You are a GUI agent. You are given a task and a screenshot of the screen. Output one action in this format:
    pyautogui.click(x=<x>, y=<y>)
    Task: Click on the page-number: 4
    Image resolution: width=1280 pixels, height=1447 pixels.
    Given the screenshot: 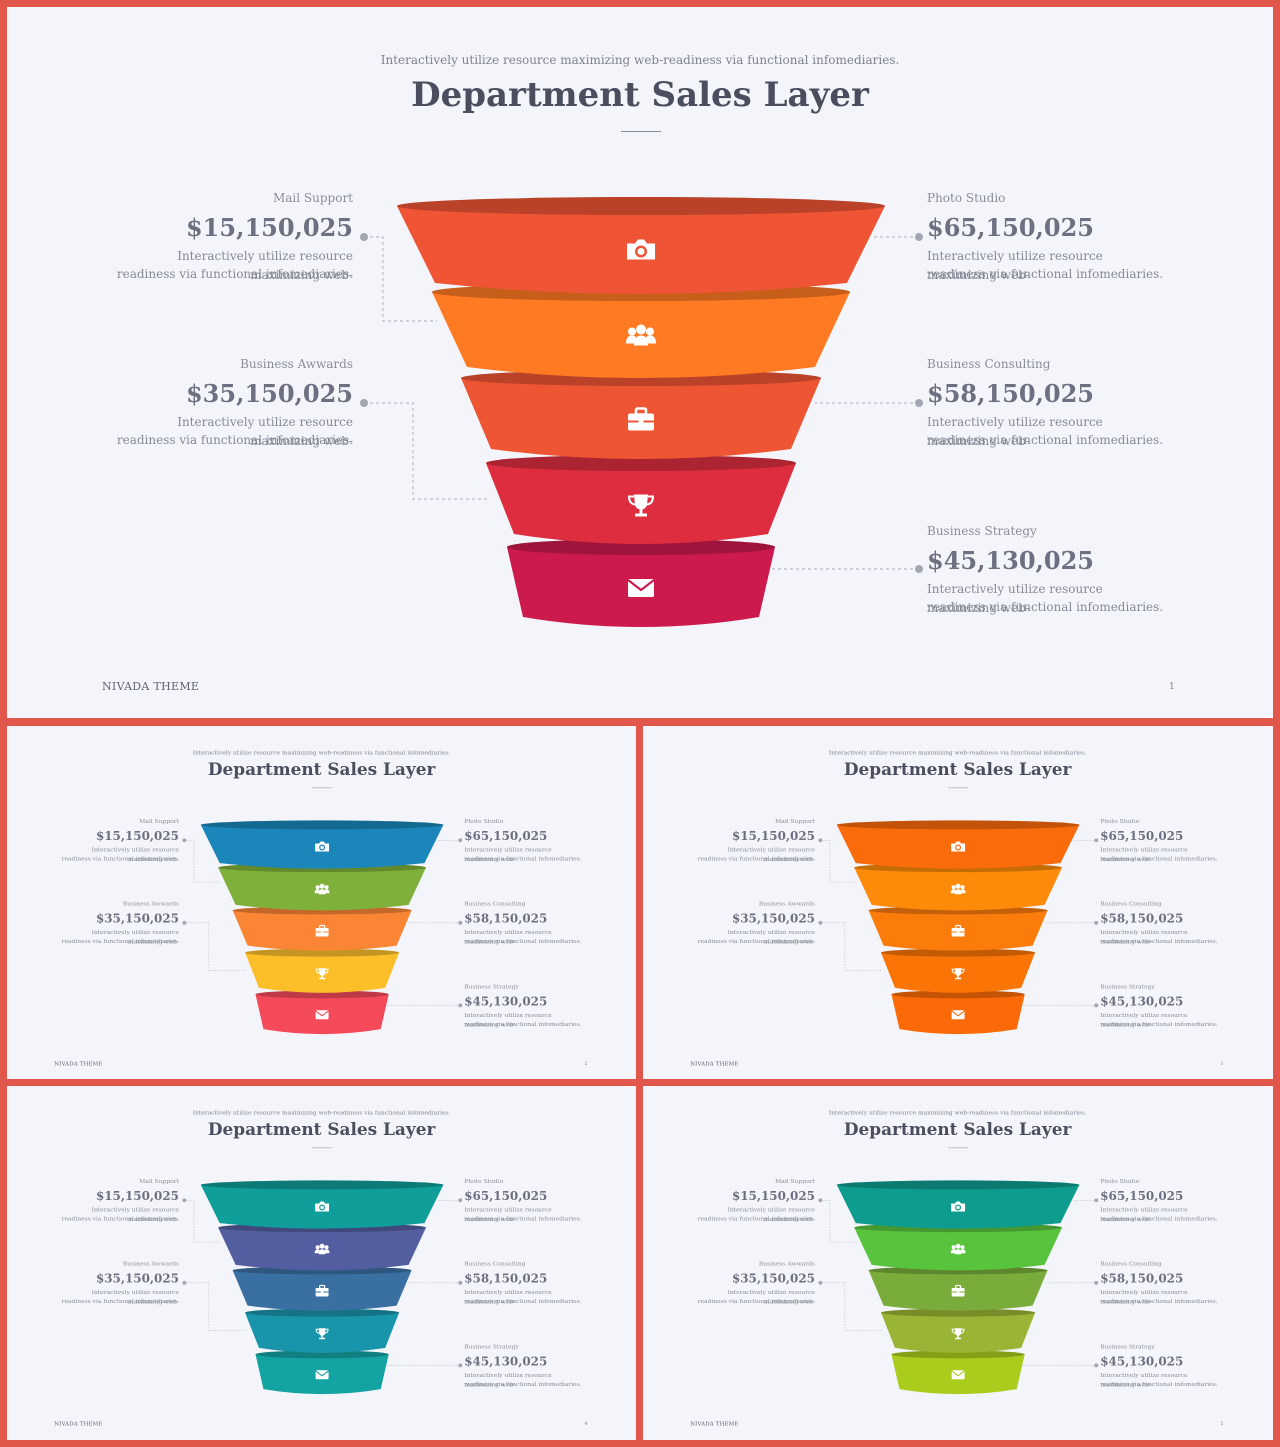 What is the action you would take?
    pyautogui.click(x=586, y=1424)
    